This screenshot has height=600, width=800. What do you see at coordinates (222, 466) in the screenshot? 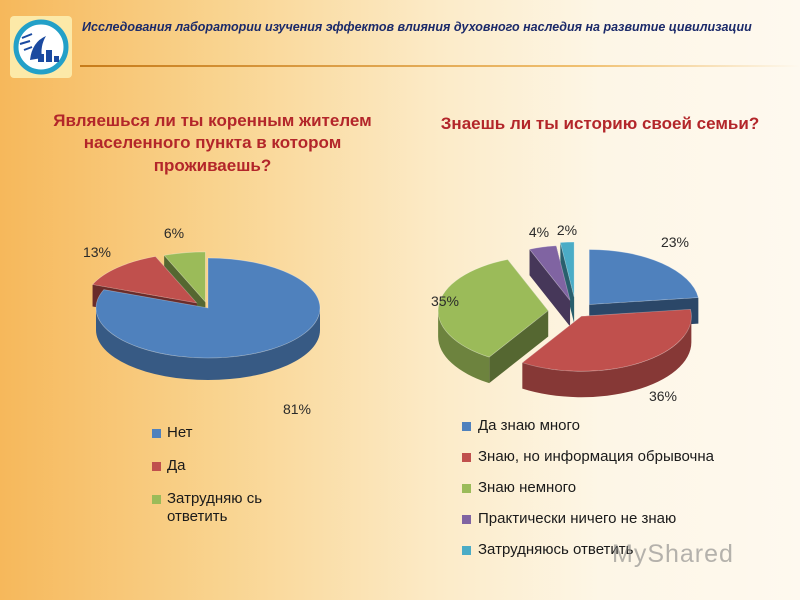
I see `legend-item: Да` at bounding box center [222, 466].